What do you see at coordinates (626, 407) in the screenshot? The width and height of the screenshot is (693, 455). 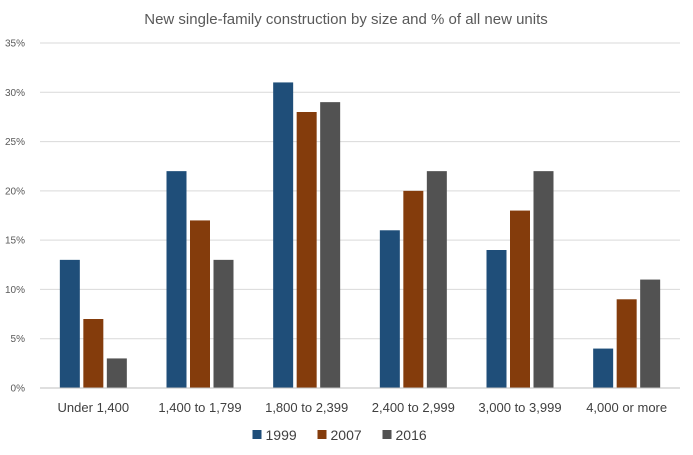 I see `x-tick-label: 4,000 or more` at bounding box center [626, 407].